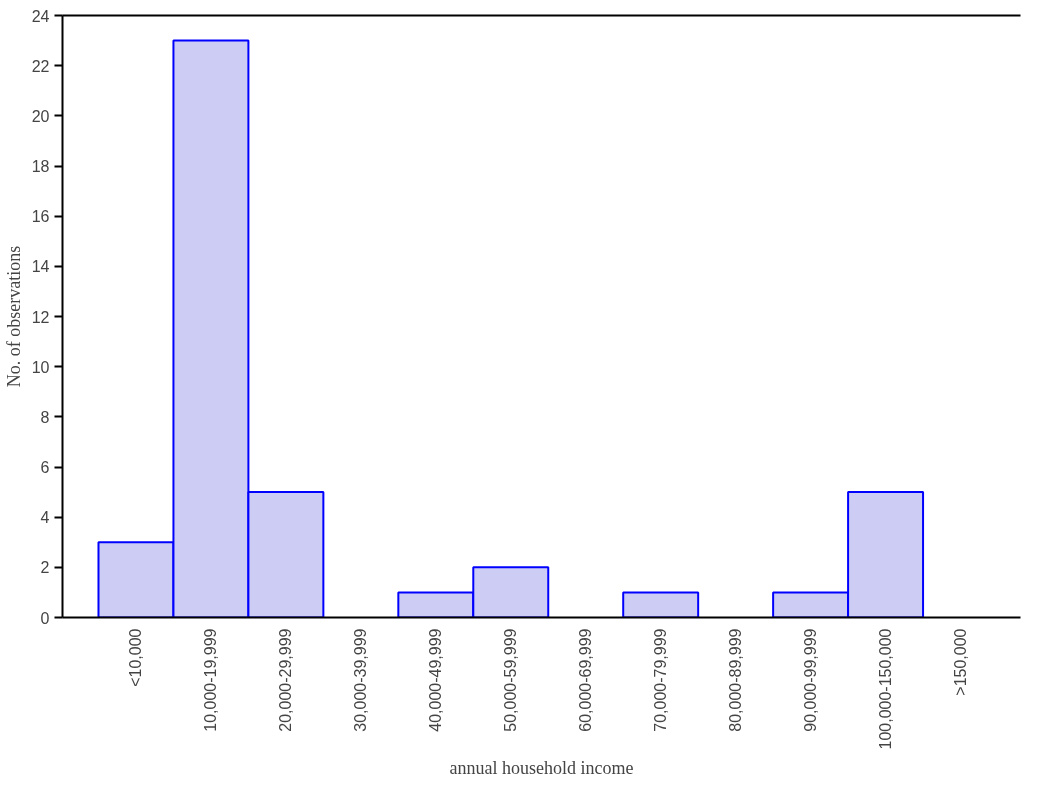  What do you see at coordinates (13, 316) in the screenshot?
I see `y-axis-title: No. of observations` at bounding box center [13, 316].